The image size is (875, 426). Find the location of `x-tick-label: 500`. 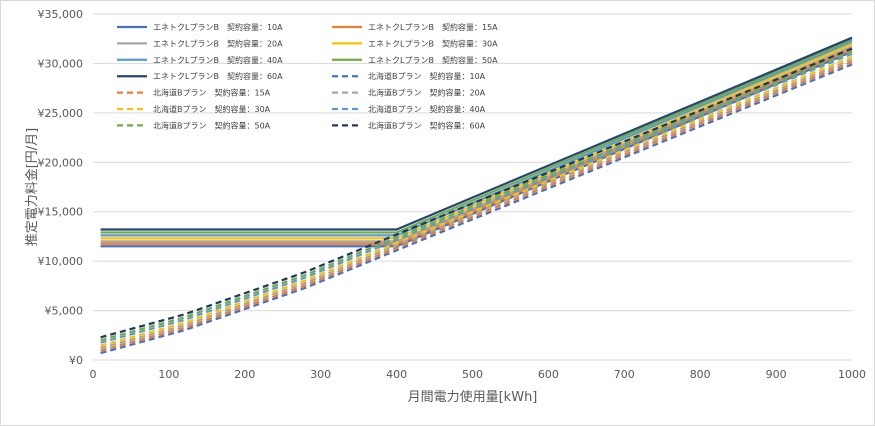

x-tick-label: 500 is located at coordinates (472, 374).